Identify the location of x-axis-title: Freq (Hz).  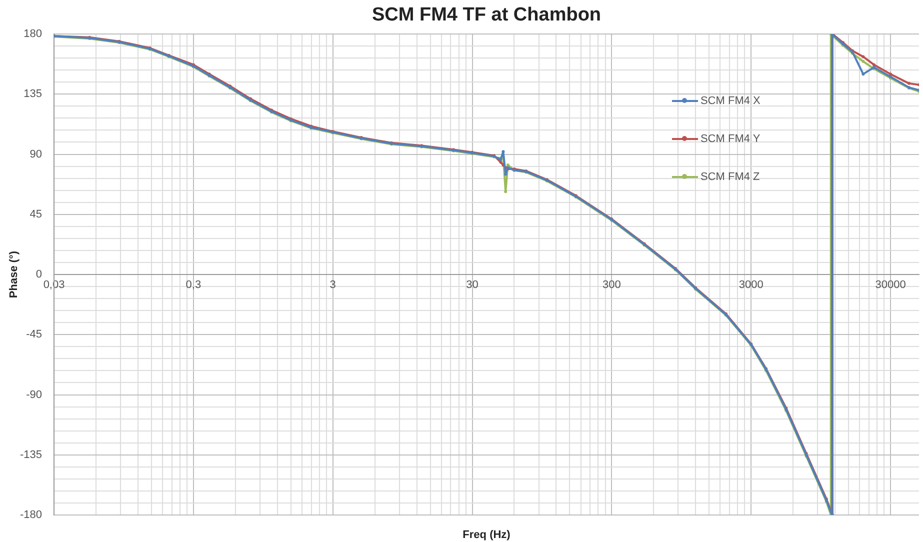
(486, 535).